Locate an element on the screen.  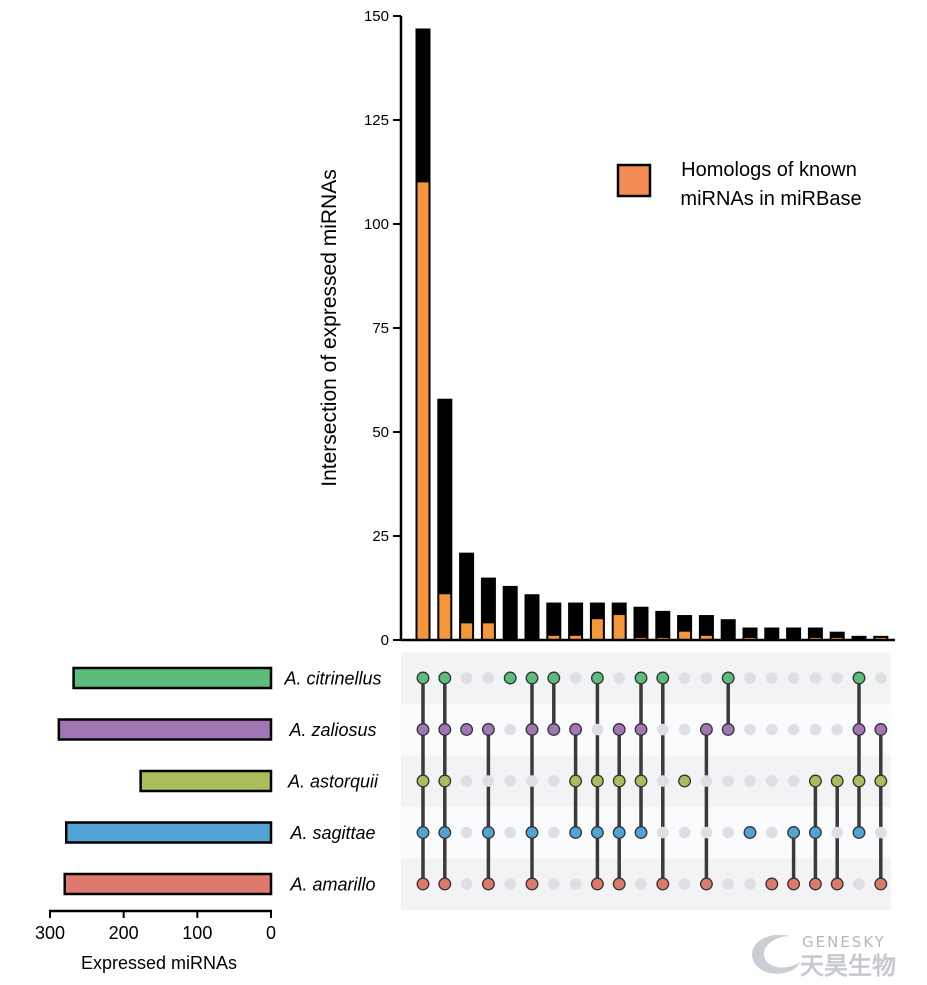
watermark-logo: GENESKY 天昊生物 is located at coordinates (823, 956).